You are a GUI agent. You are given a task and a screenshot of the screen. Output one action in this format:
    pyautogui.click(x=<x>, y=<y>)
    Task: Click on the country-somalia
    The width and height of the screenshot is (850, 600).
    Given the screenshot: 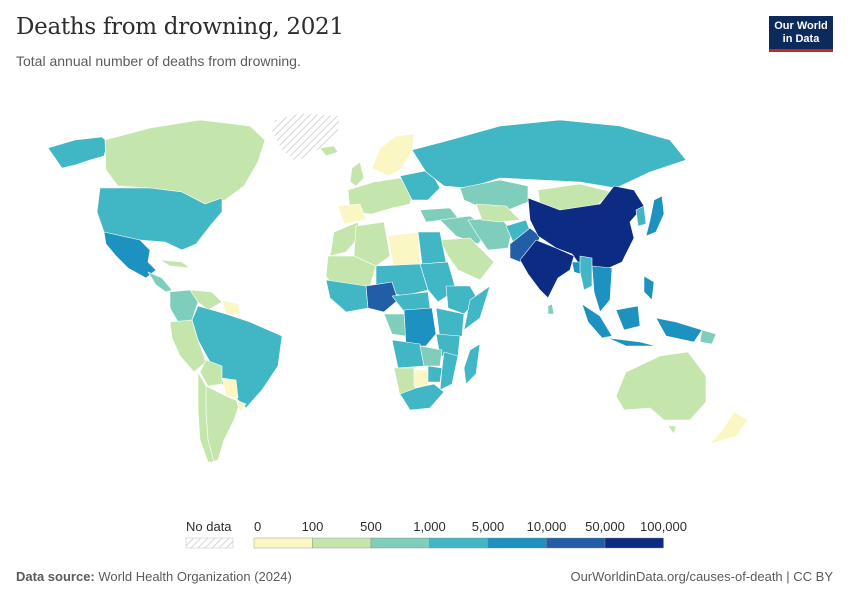 What is the action you would take?
    pyautogui.click(x=477, y=308)
    